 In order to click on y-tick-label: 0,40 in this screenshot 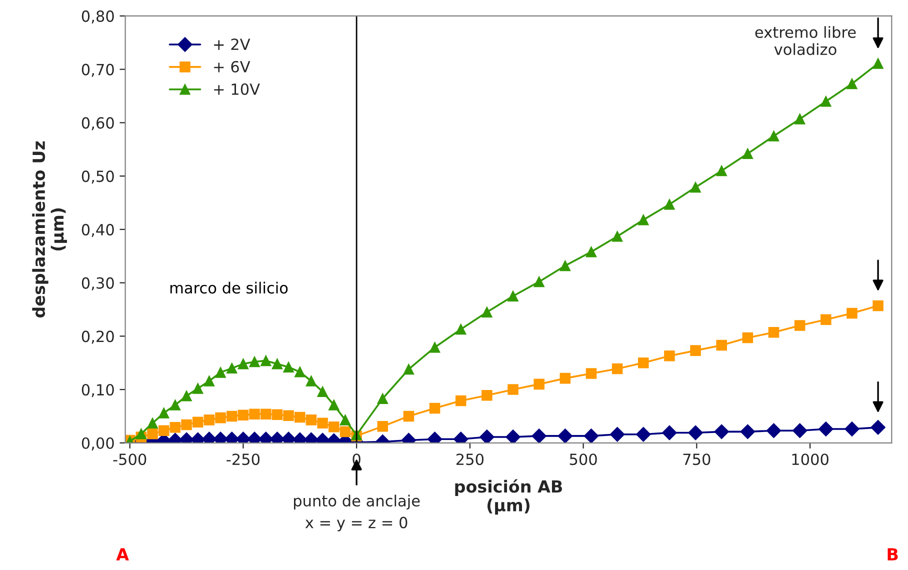, I will do `click(98, 231)`.